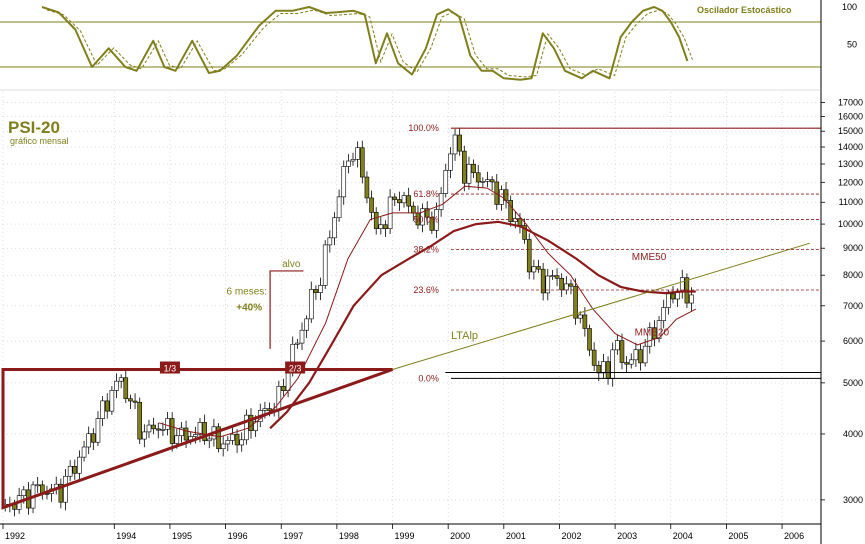 The image size is (865, 544). Describe the element at coordinates (853, 500) in the screenshot. I see `y-tick-label: 3000` at that location.